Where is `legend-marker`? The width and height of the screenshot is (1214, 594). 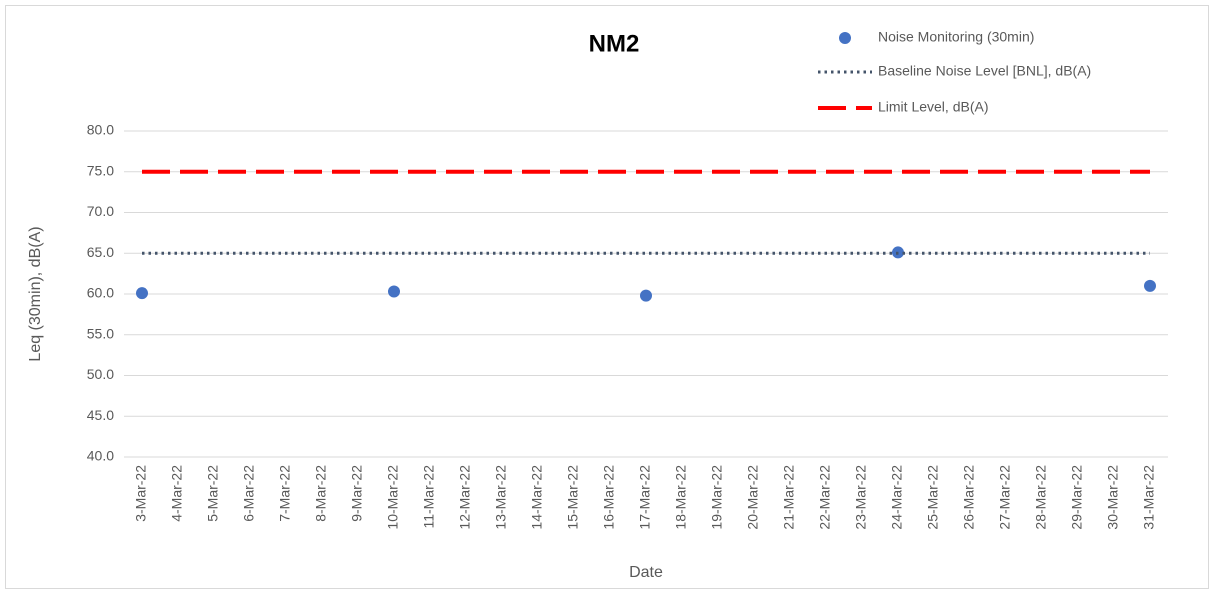 legend-marker is located at coordinates (845, 38).